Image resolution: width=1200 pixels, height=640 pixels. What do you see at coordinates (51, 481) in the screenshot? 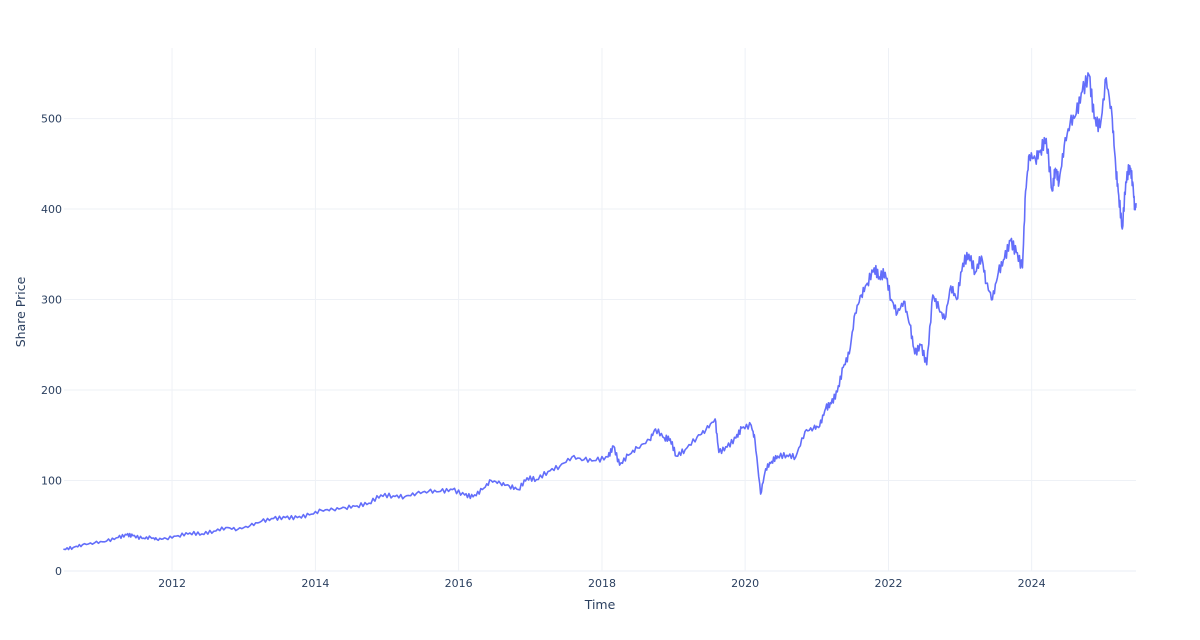
I see `y-tick-label: 100` at bounding box center [51, 481].